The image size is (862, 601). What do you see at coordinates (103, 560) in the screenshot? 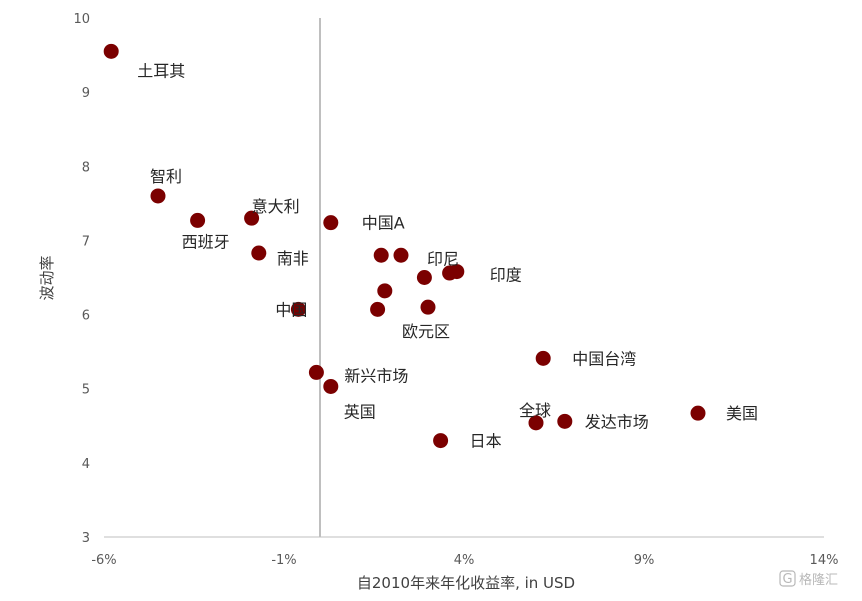
I see `x-tick-label: -6%` at bounding box center [103, 560].